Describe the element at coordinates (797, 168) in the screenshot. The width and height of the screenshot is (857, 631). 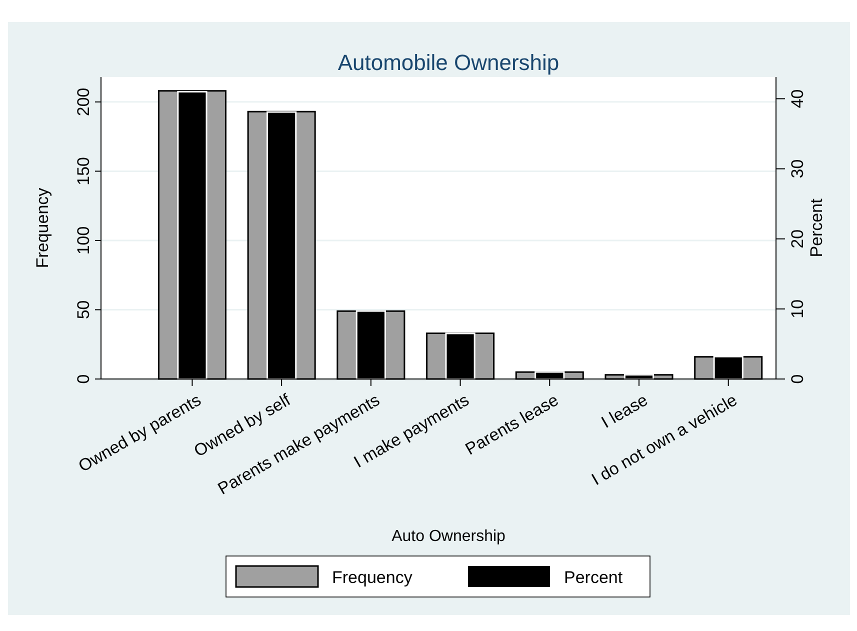
I see `y2-tick-label: 30` at that location.